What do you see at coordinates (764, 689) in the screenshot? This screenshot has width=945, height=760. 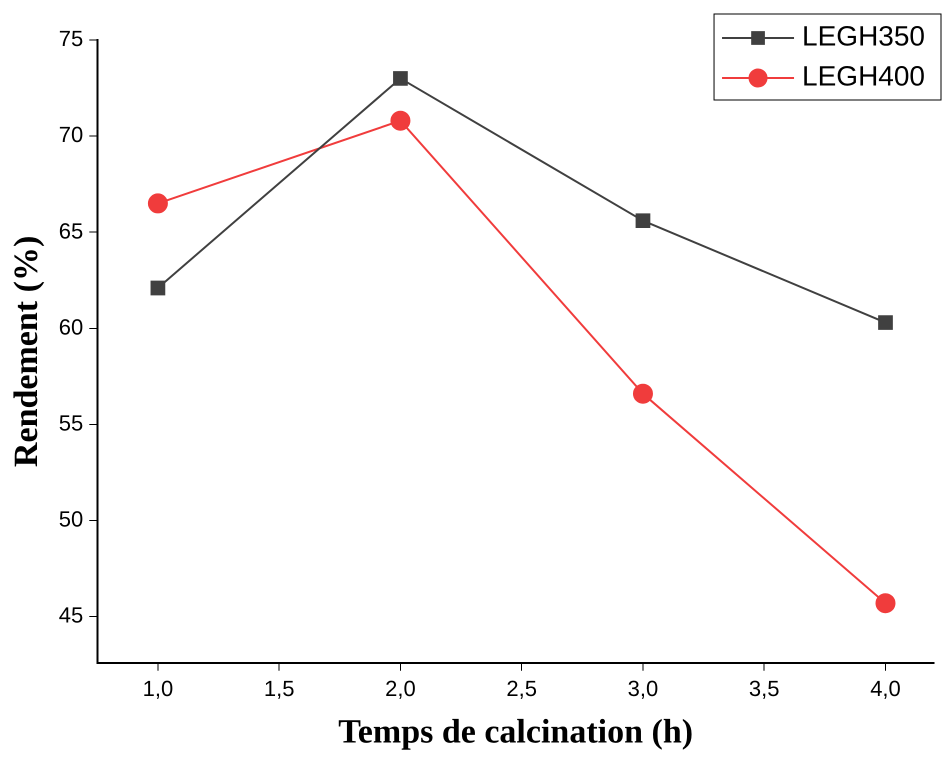 I see `x-tick-label: 3,5` at bounding box center [764, 689].